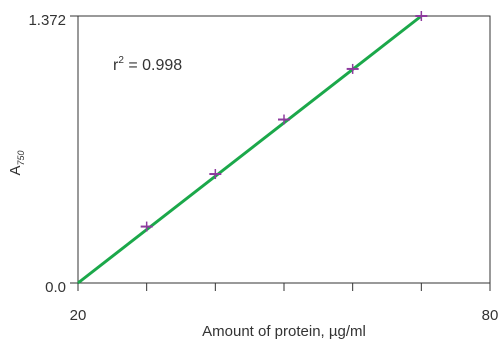  What do you see at coordinates (284, 331) in the screenshot?
I see `x-axis-title: Amount of protein, µg/ml` at bounding box center [284, 331].